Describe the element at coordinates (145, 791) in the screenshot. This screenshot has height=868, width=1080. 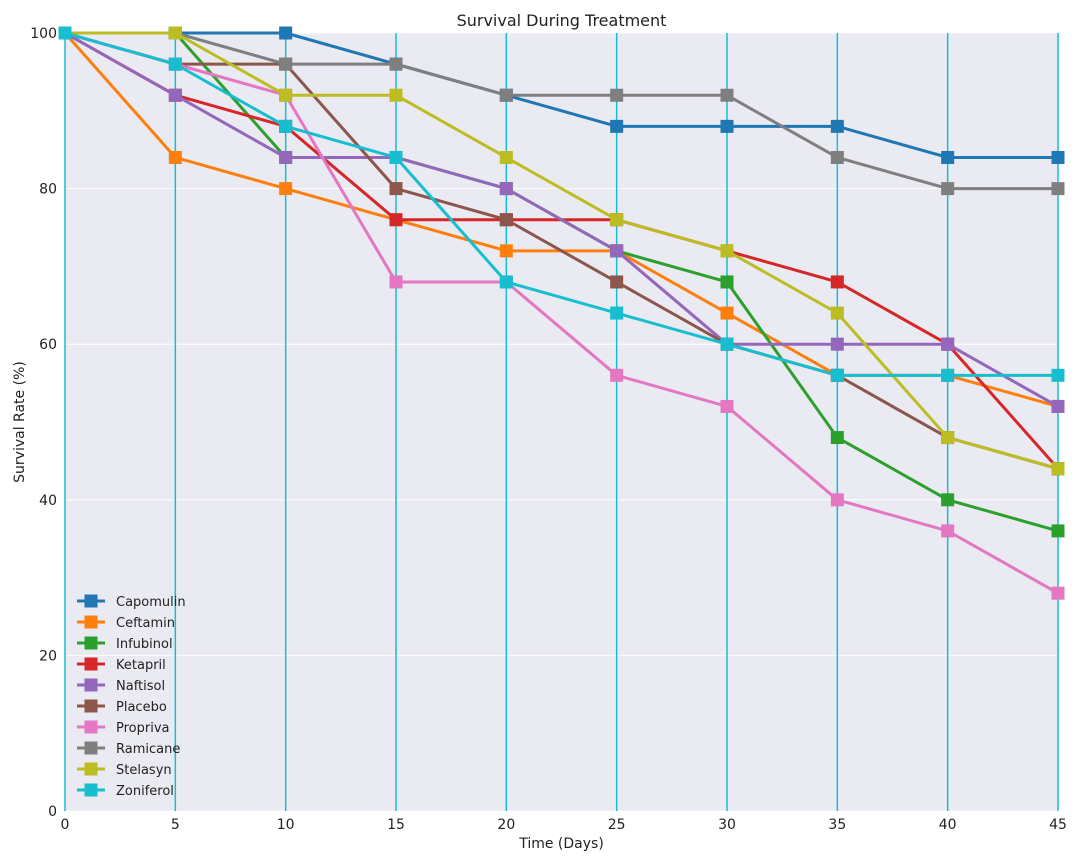
I see `legend-label: Zoniferol` at that location.